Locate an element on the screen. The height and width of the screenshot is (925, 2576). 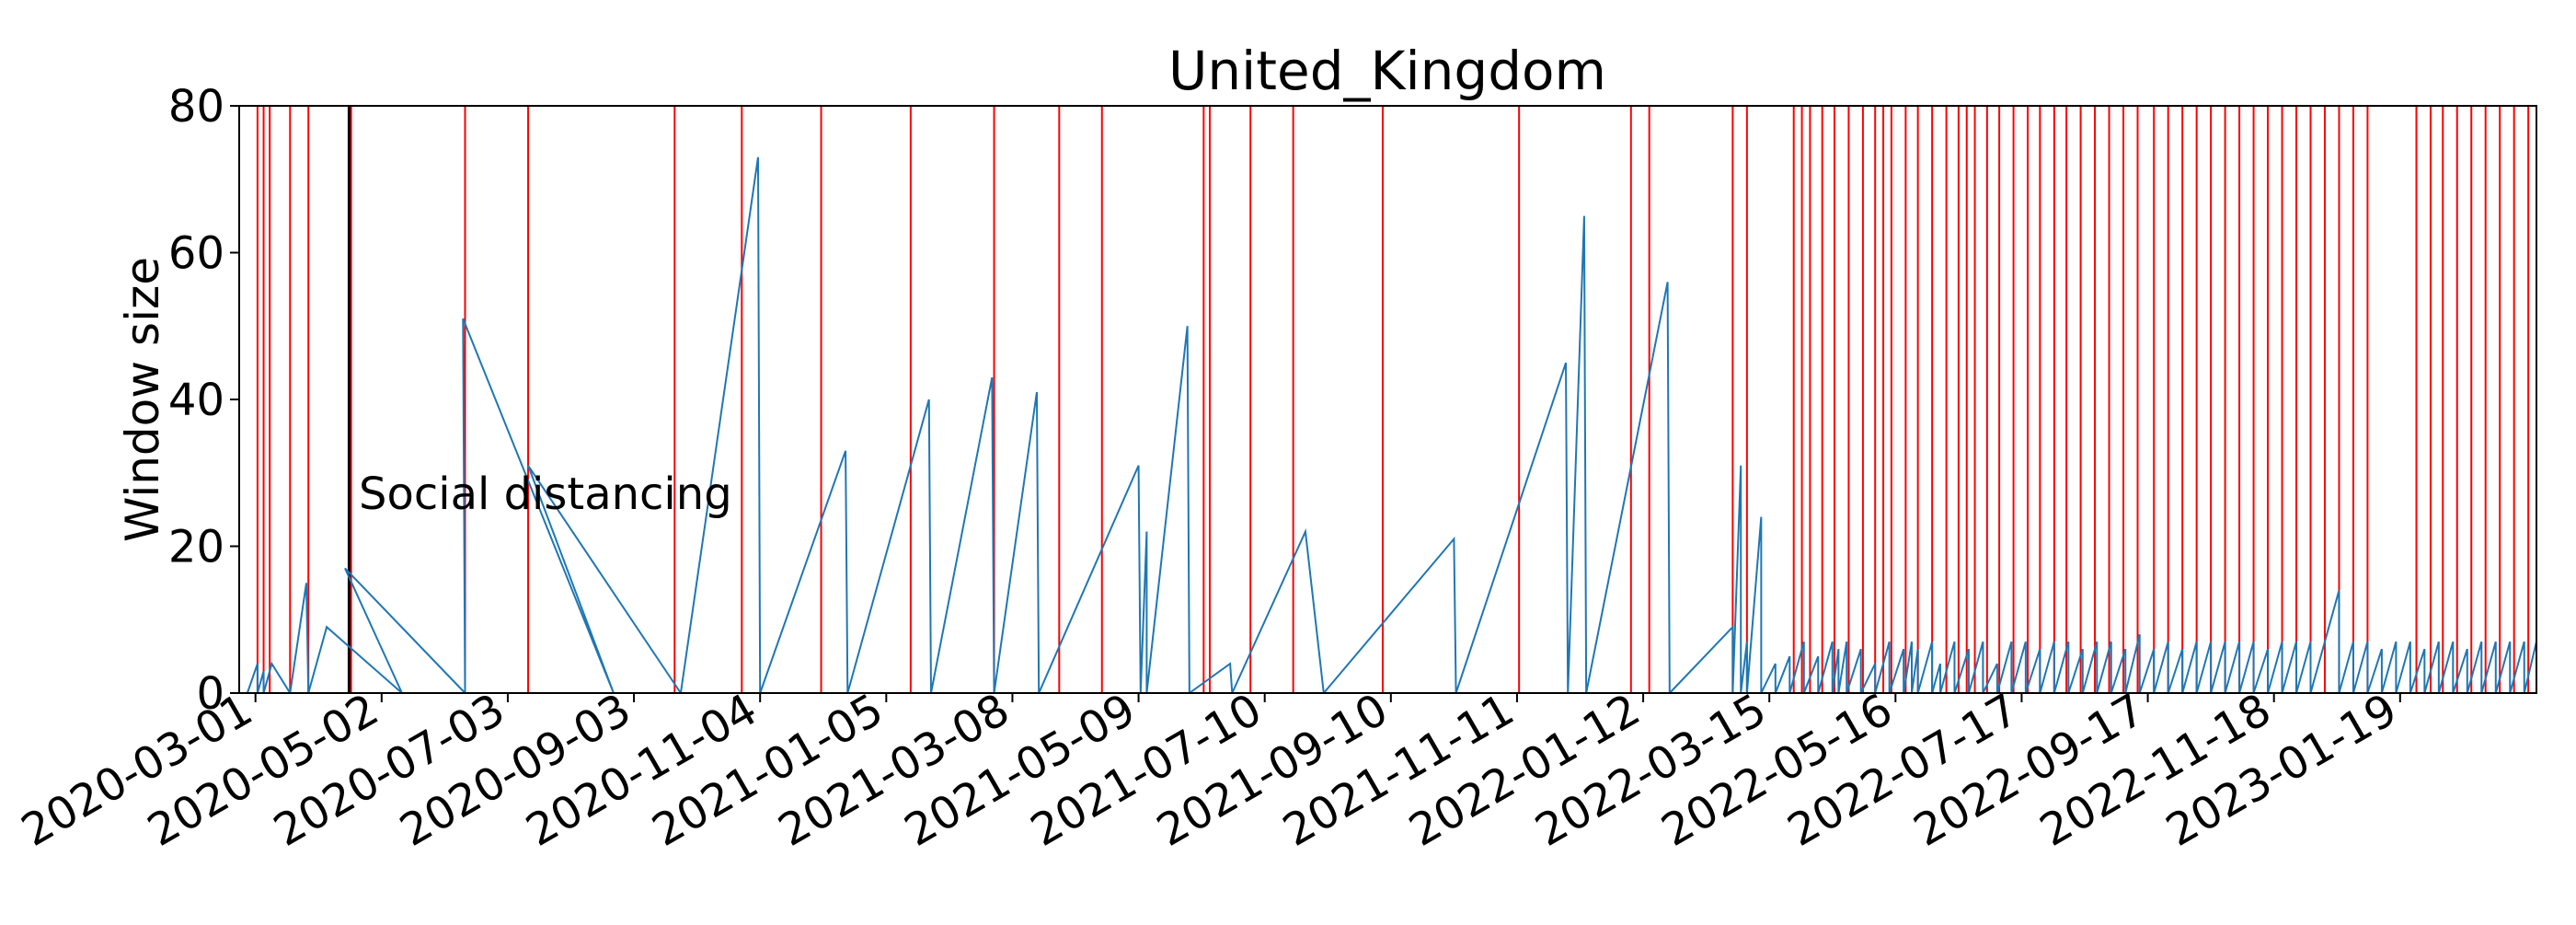
y-tick-label: 0 is located at coordinates (210, 694).